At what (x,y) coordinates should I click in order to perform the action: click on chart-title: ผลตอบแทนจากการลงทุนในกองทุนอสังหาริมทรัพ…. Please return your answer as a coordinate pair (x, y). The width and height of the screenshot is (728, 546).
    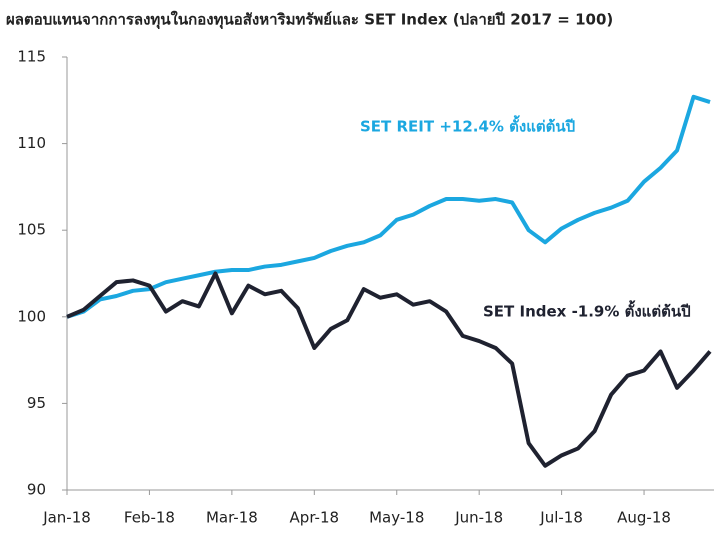
    Looking at the image, I should click on (309, 20).